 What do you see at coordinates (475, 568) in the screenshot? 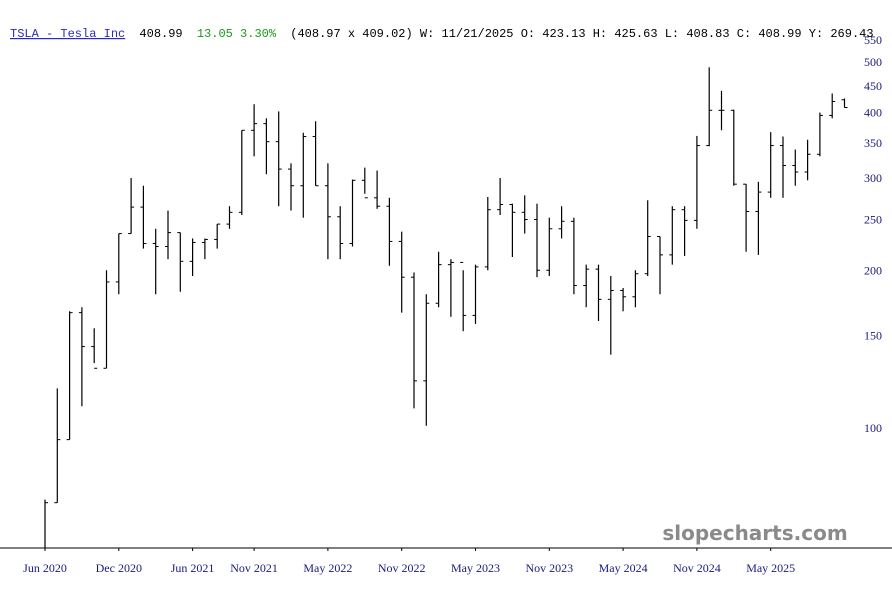
I see `x-tick-label: May 2023` at bounding box center [475, 568].